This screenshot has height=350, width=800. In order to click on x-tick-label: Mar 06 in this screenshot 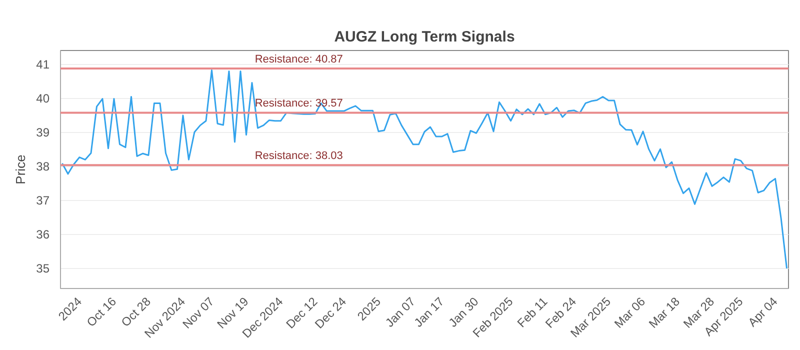, I will do `click(630, 312)`.